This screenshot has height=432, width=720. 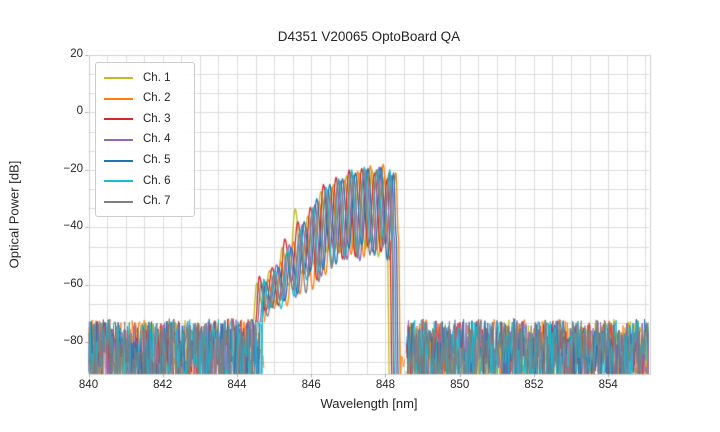 What do you see at coordinates (157, 180) in the screenshot?
I see `legend-label: Ch. 6` at bounding box center [157, 180].